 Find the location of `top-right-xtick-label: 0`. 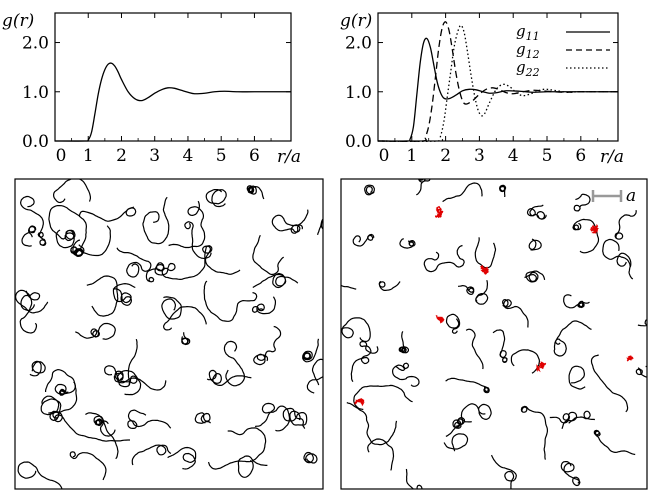

top-right-xtick-label: 0 is located at coordinates (384, 156).